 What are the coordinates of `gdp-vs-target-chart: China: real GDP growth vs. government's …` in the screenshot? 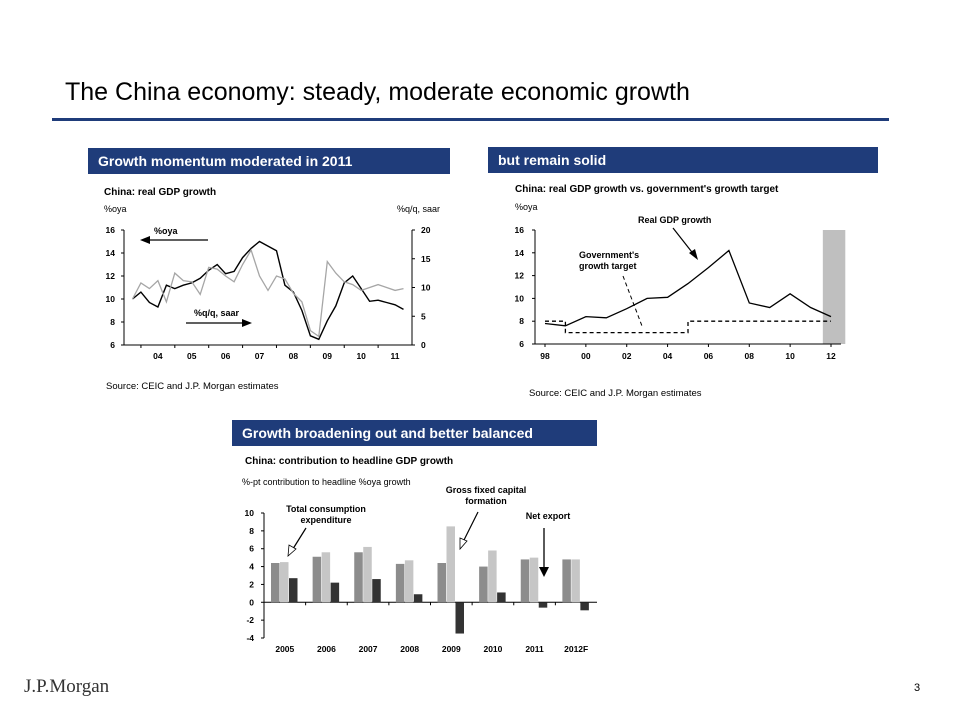 It's located at (680, 272).